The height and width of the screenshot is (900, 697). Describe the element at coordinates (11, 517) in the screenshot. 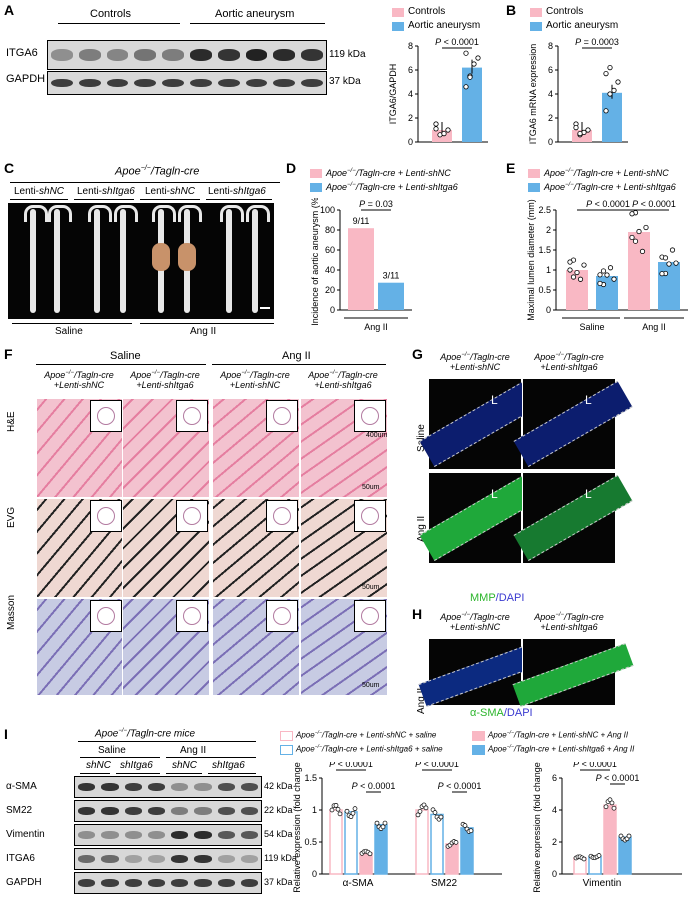

I see `f-row-evg: EVG` at that location.